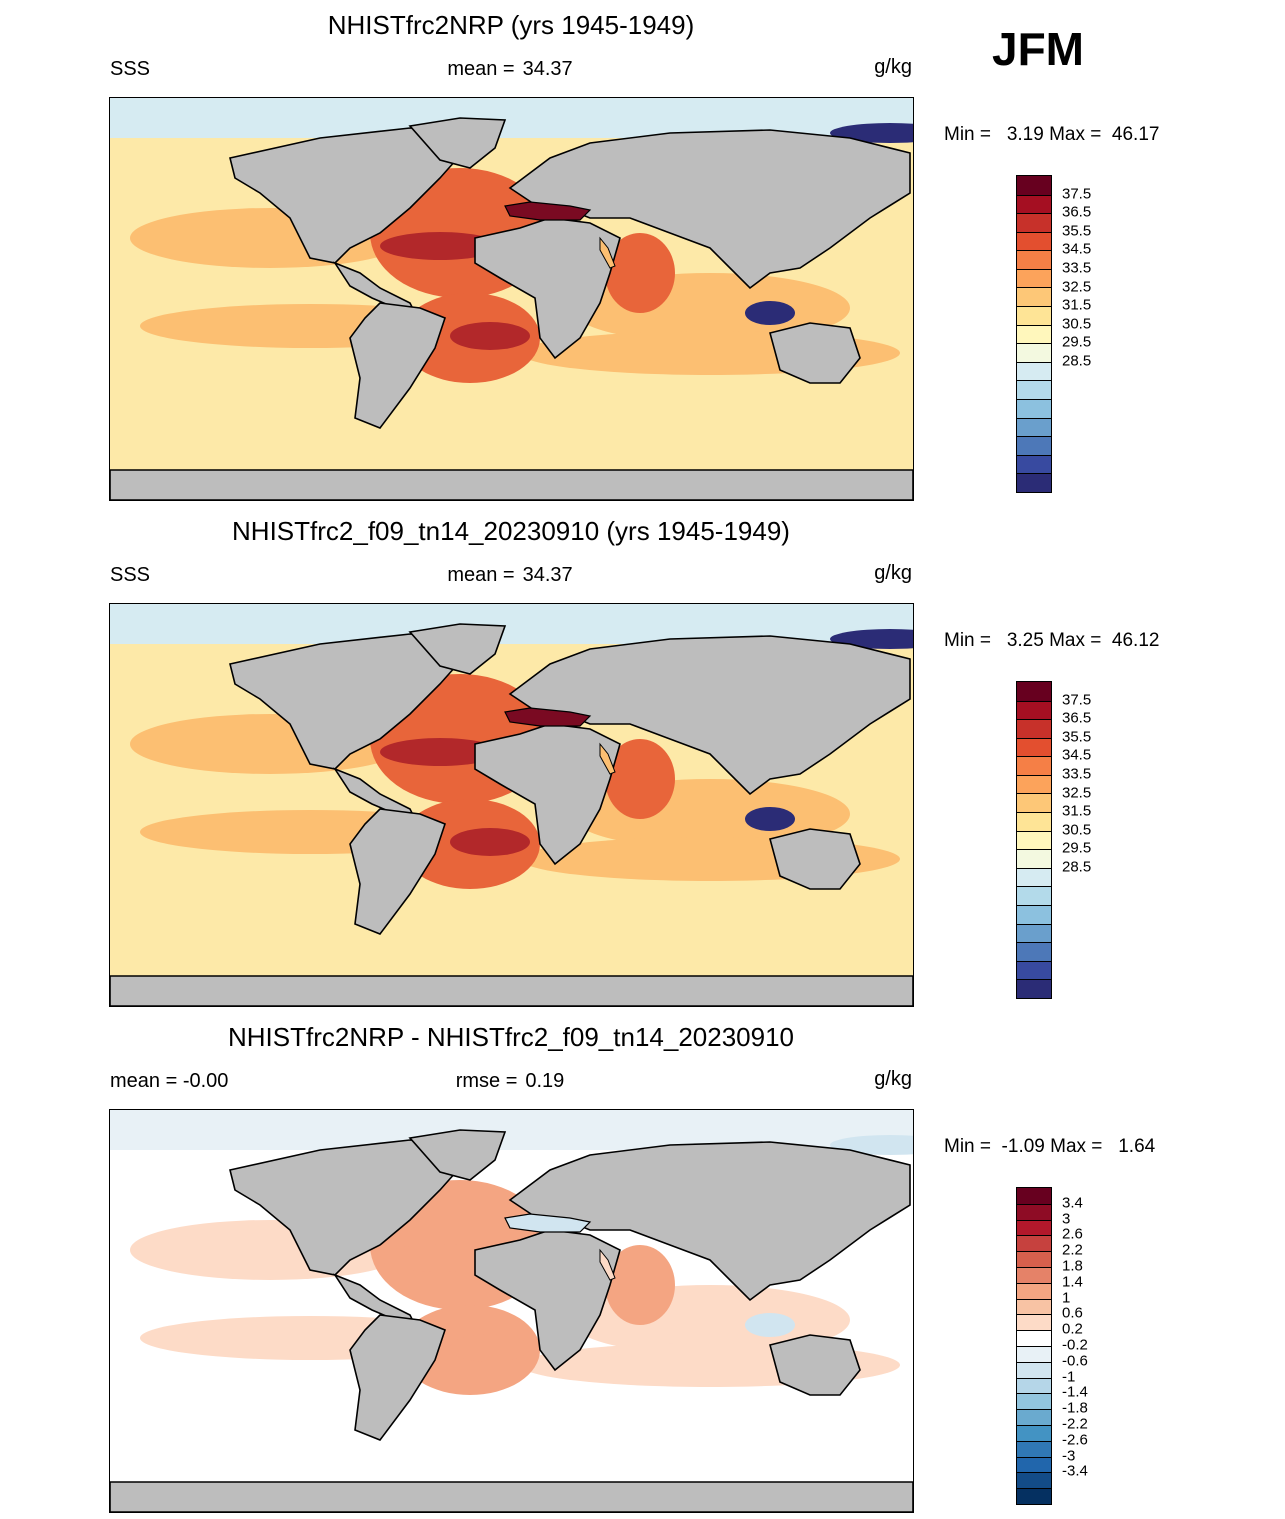  I want to click on colorbar-tick-label: -0.6, so click(1075, 1361).